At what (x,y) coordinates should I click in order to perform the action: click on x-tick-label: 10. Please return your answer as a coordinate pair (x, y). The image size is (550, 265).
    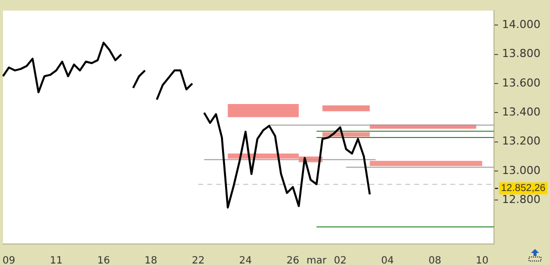
    Looking at the image, I should click on (482, 260).